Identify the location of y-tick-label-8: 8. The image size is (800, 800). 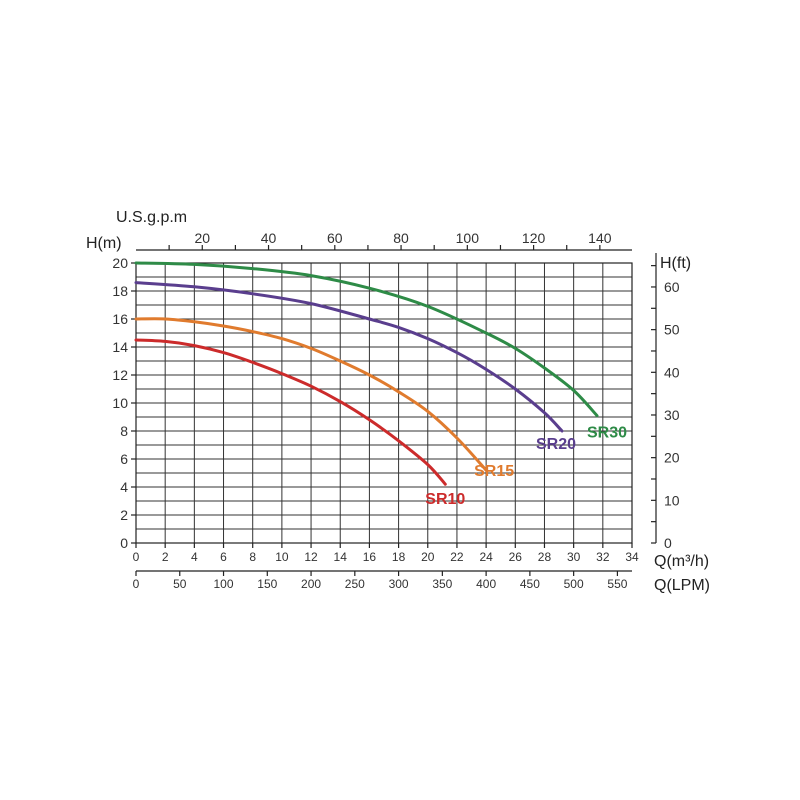
(124, 431).